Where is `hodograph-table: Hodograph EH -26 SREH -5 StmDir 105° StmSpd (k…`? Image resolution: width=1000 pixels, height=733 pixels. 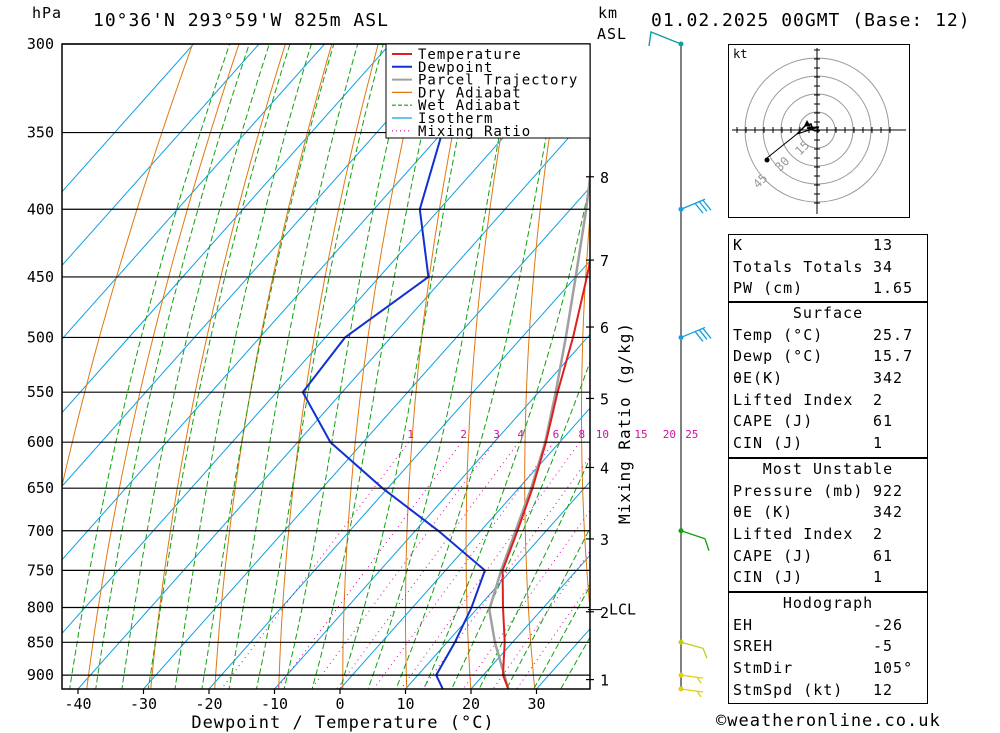
hodograph-table: Hodograph EH -26 SREH -5 StmDir 105° StmSpd (k… is located at coordinates (828, 648).